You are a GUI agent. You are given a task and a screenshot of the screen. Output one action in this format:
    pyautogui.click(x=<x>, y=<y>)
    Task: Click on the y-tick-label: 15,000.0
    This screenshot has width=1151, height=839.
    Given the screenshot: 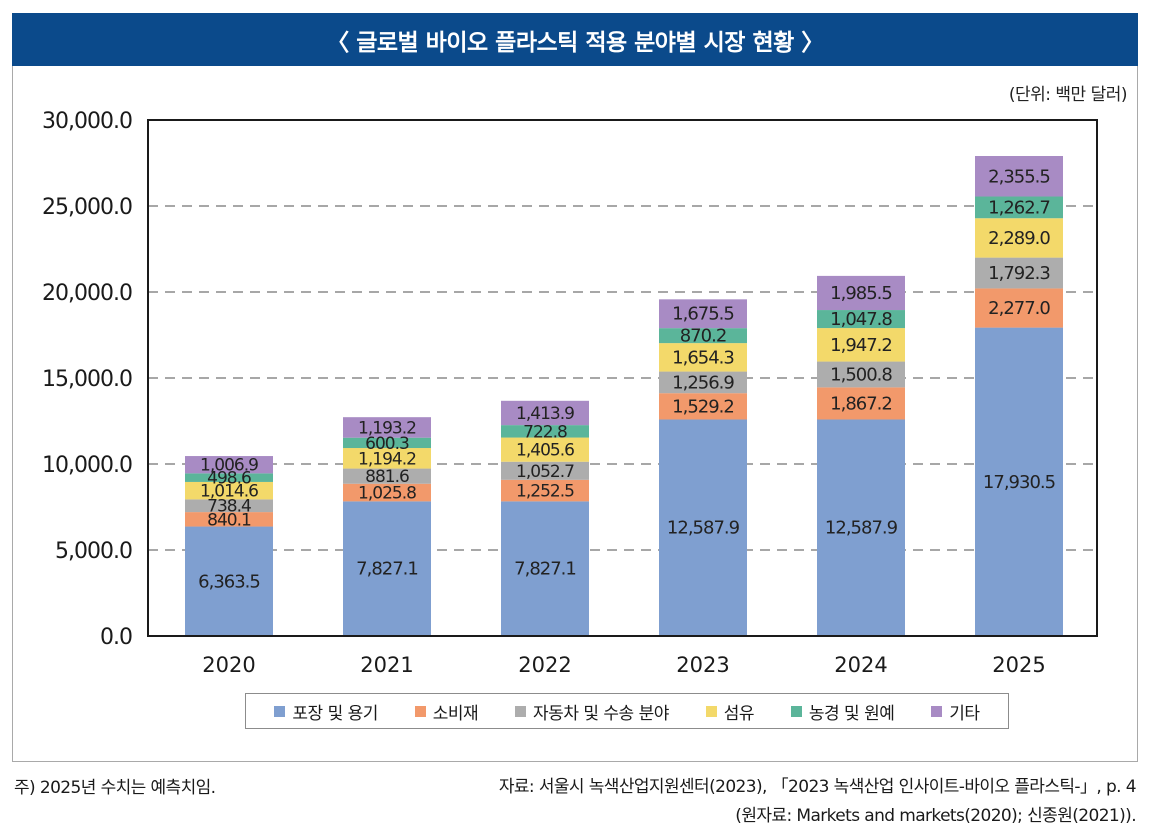 What is the action you would take?
    pyautogui.click(x=87, y=379)
    